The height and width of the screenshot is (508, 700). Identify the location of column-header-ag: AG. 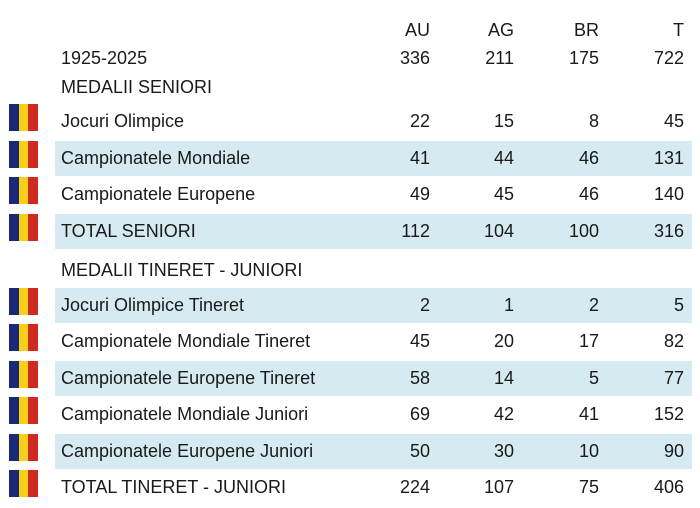
(500, 30).